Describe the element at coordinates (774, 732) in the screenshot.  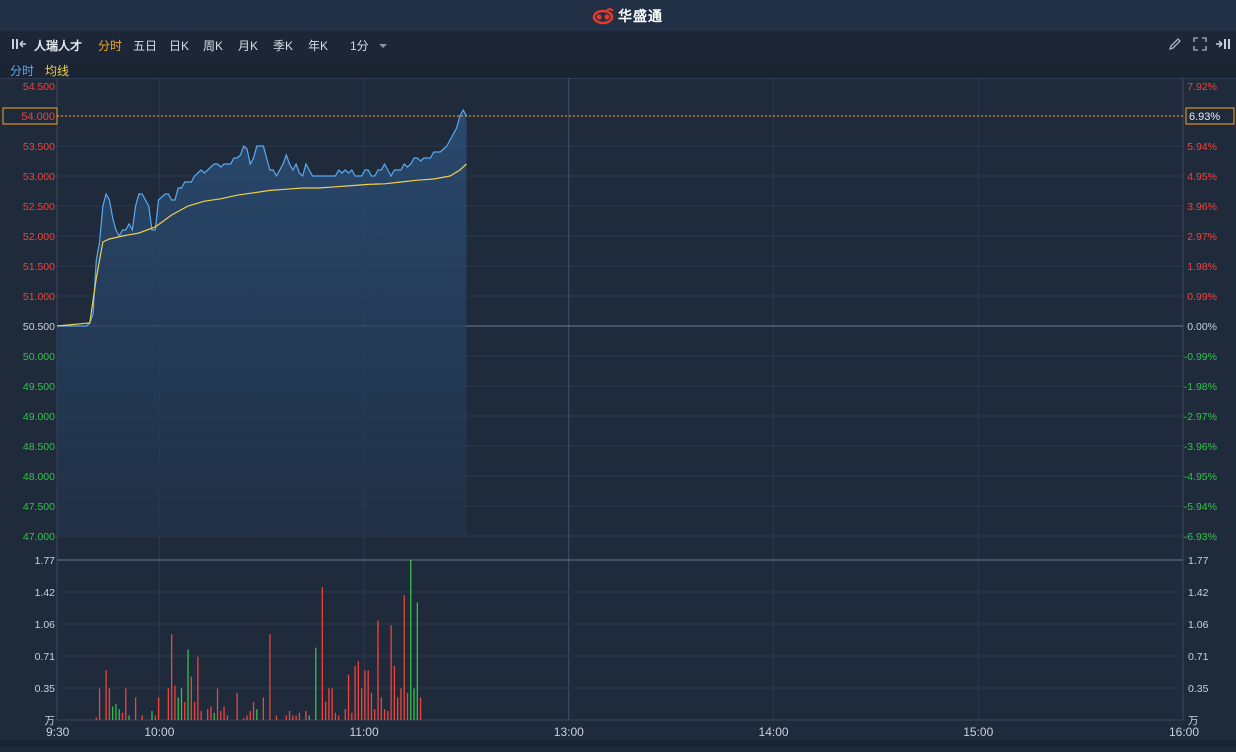
I see `time-tick-label: 14:00` at that location.